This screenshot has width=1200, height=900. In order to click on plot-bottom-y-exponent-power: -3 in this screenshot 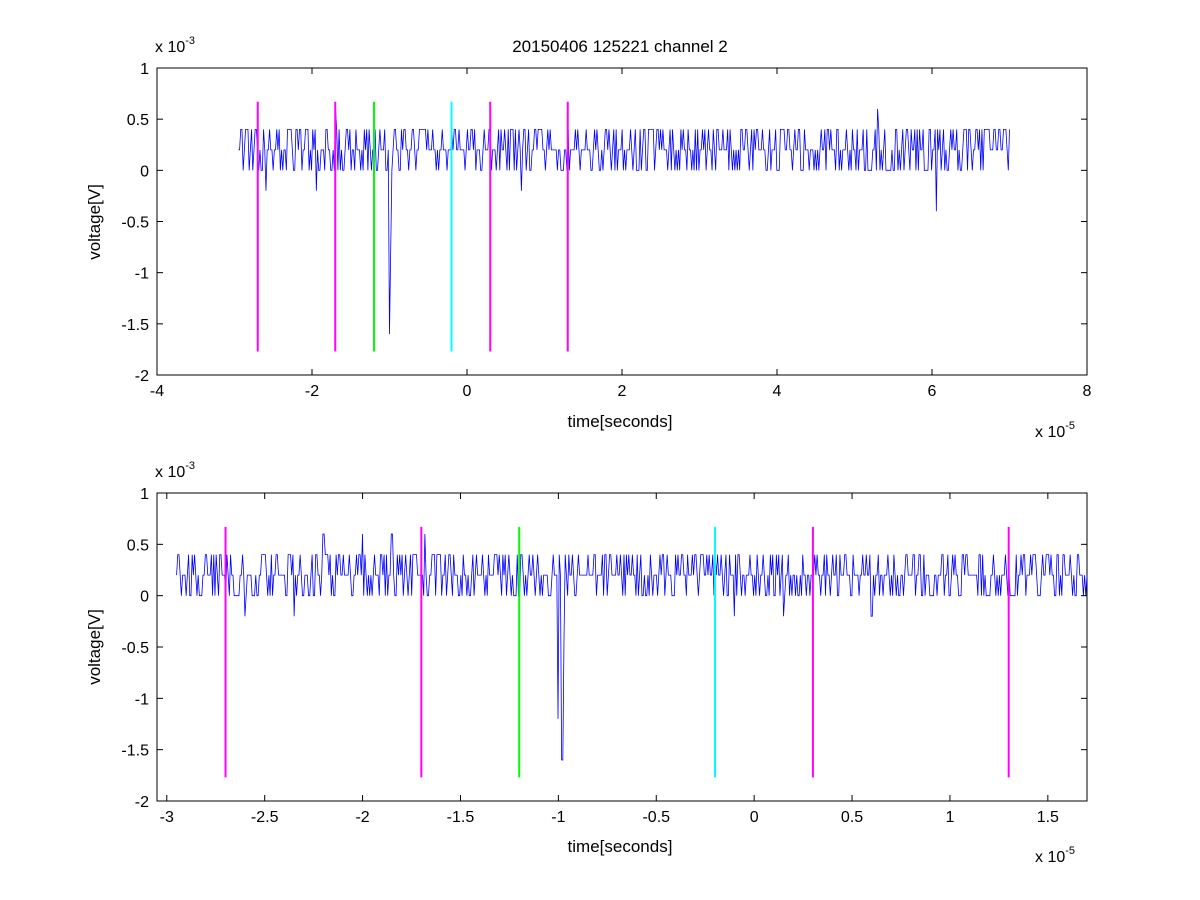, I will do `click(190, 466)`.